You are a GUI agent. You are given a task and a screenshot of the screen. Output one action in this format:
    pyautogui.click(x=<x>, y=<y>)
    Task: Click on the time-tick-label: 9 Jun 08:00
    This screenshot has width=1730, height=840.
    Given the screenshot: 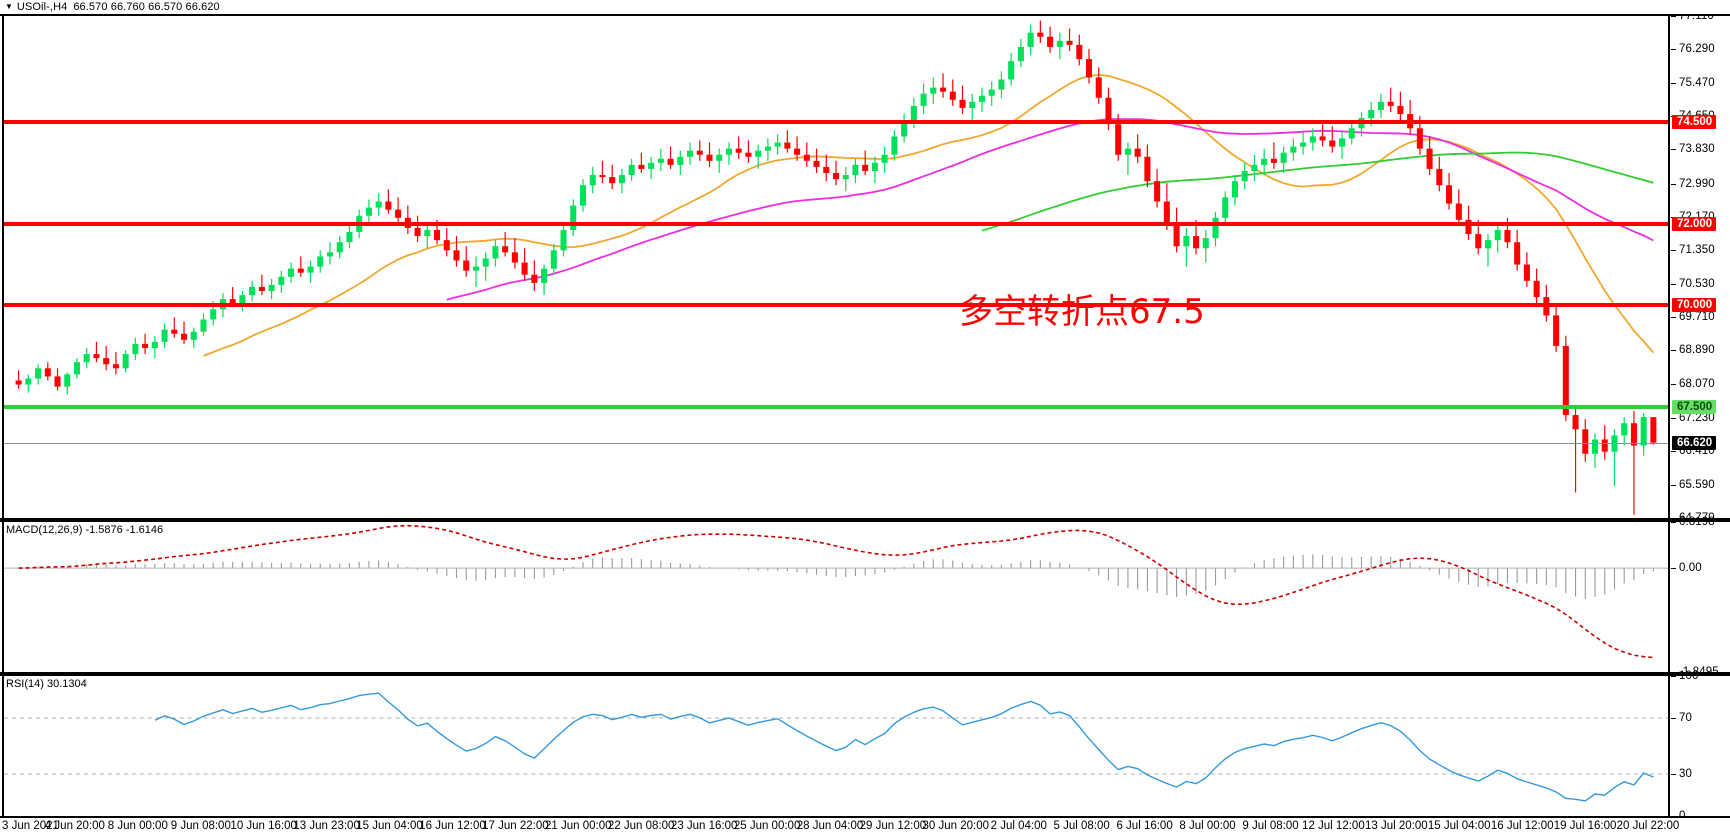 What is the action you would take?
    pyautogui.click(x=200, y=826)
    